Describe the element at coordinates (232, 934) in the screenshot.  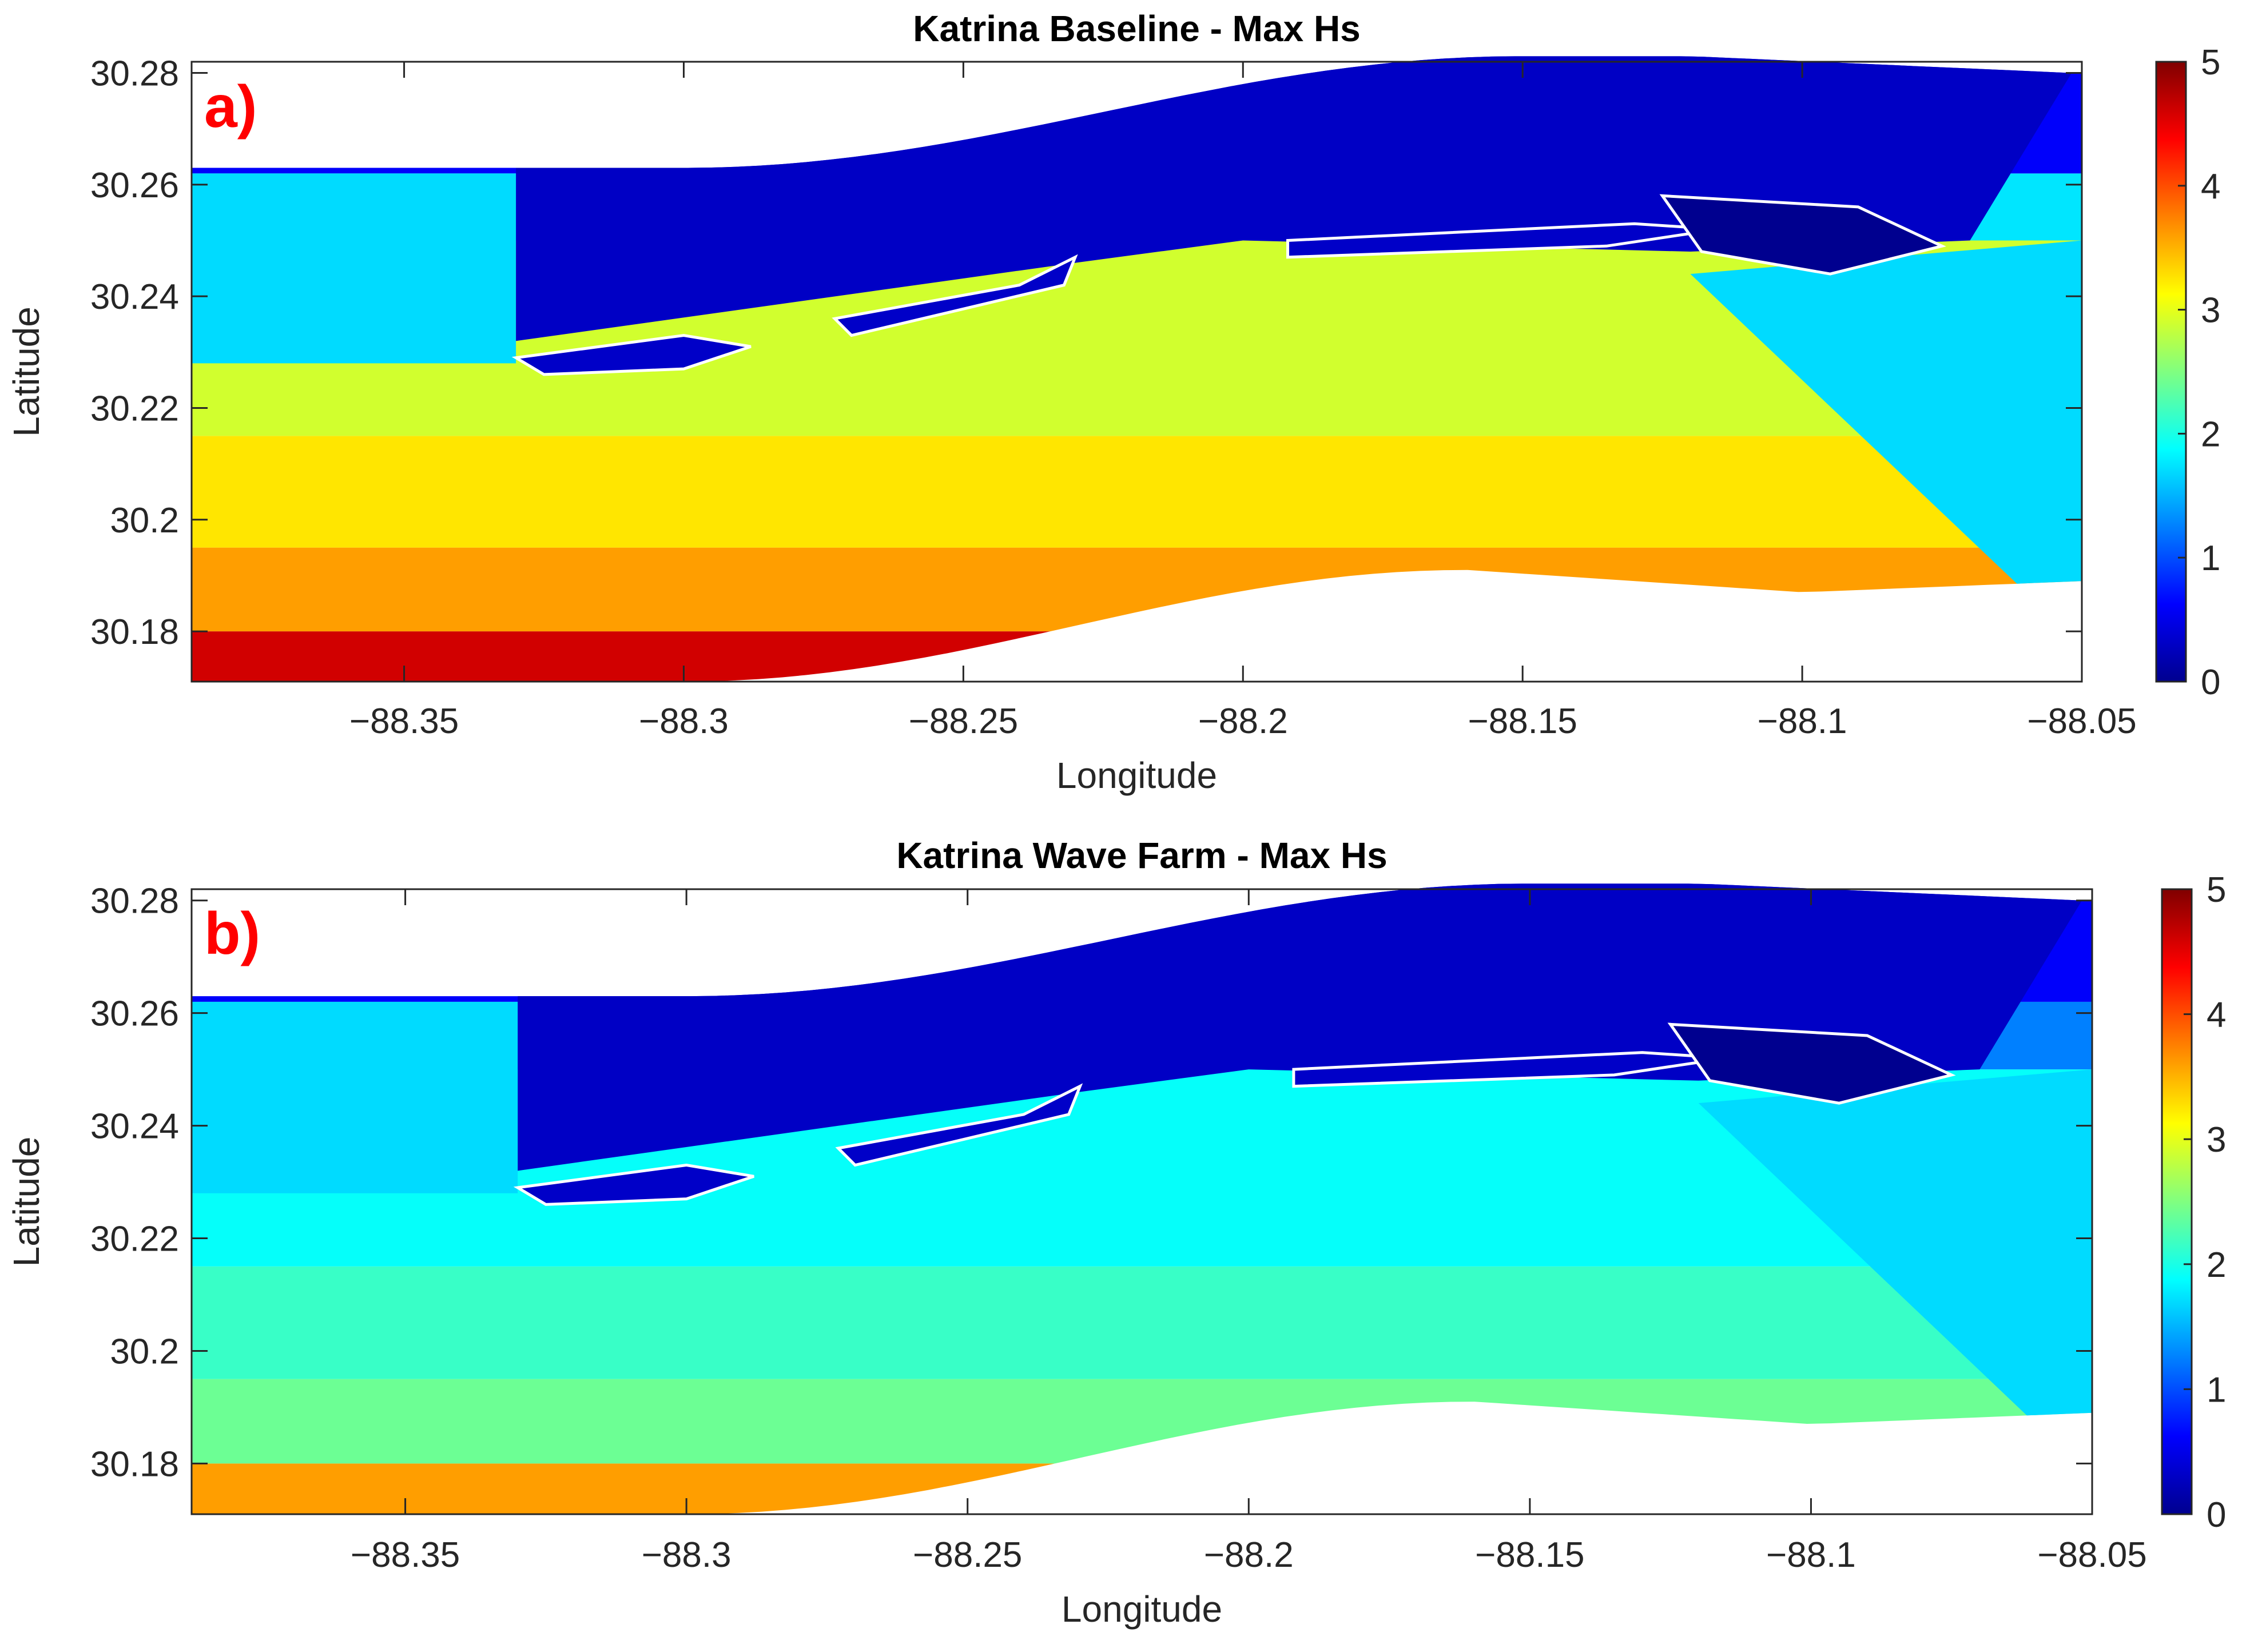
I see `panel-label: b)` at that location.